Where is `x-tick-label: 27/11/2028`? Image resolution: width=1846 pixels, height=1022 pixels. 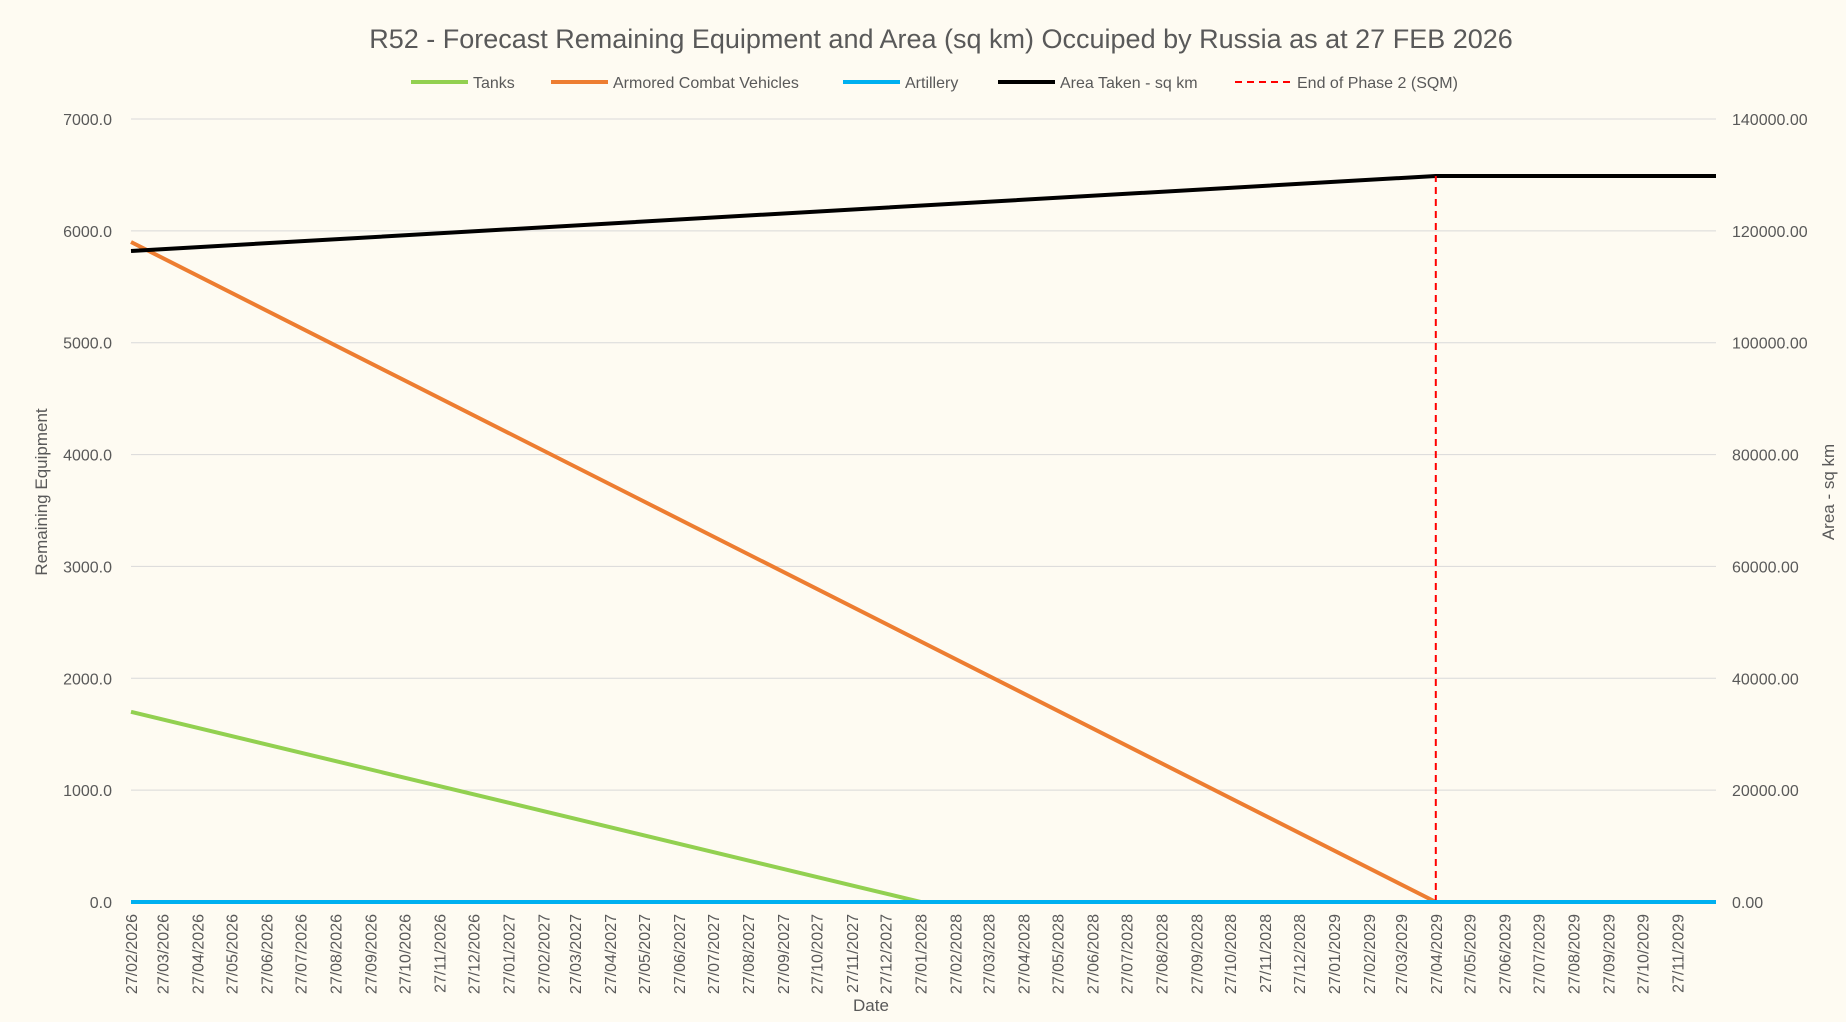 x-tick-label: 27/11/2028 is located at coordinates (1266, 953).